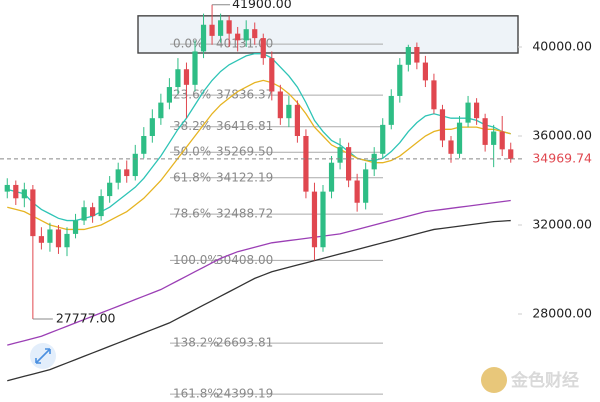  What do you see at coordinates (192, 214) in the screenshot?
I see `fib-ratio: 78.6%` at bounding box center [192, 214].